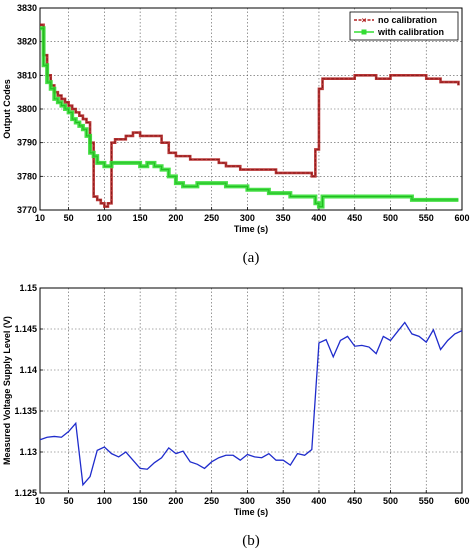  What do you see at coordinates (364, 20) in the screenshot?
I see `legend-marker-x: ×` at bounding box center [364, 20].